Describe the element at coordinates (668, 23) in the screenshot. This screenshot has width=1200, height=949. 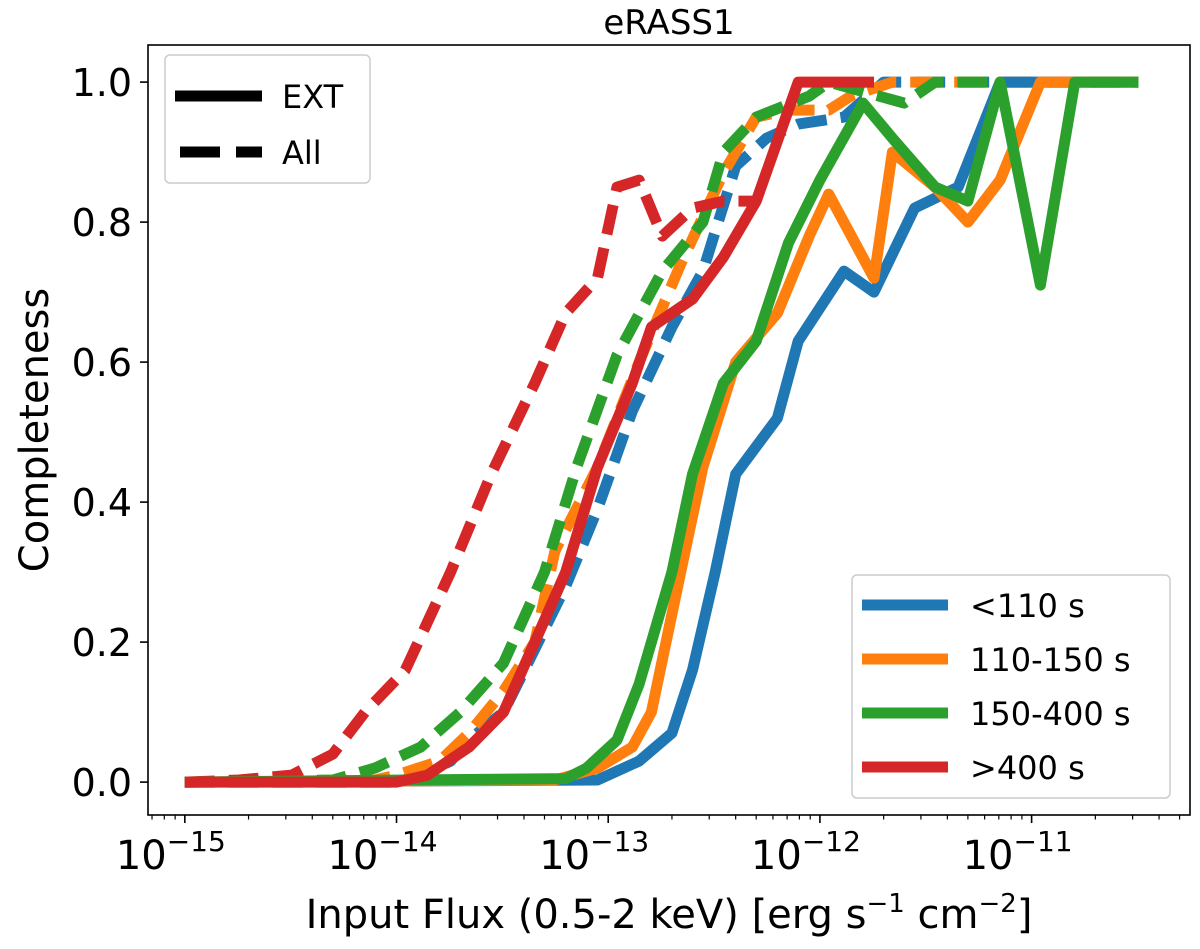
I see `chart-title: eRASS1` at that location.